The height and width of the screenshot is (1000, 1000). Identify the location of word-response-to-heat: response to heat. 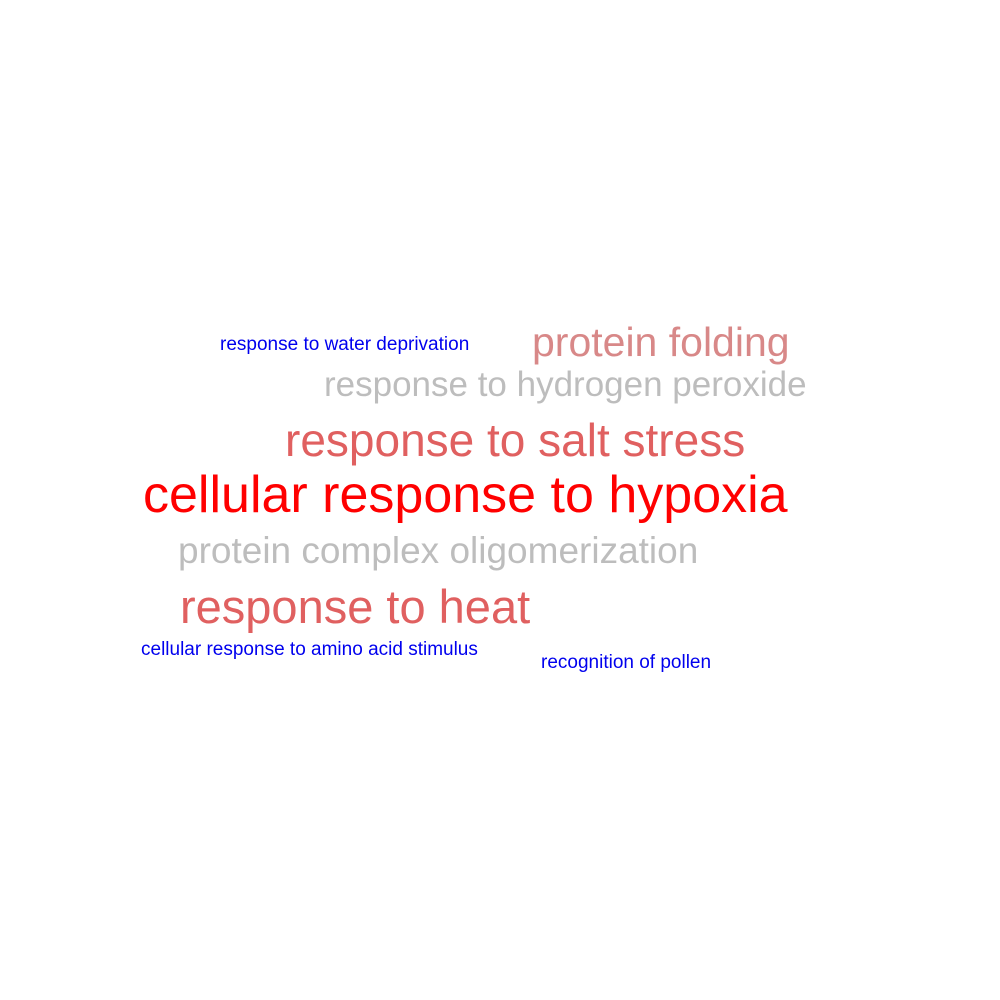
(355, 606).